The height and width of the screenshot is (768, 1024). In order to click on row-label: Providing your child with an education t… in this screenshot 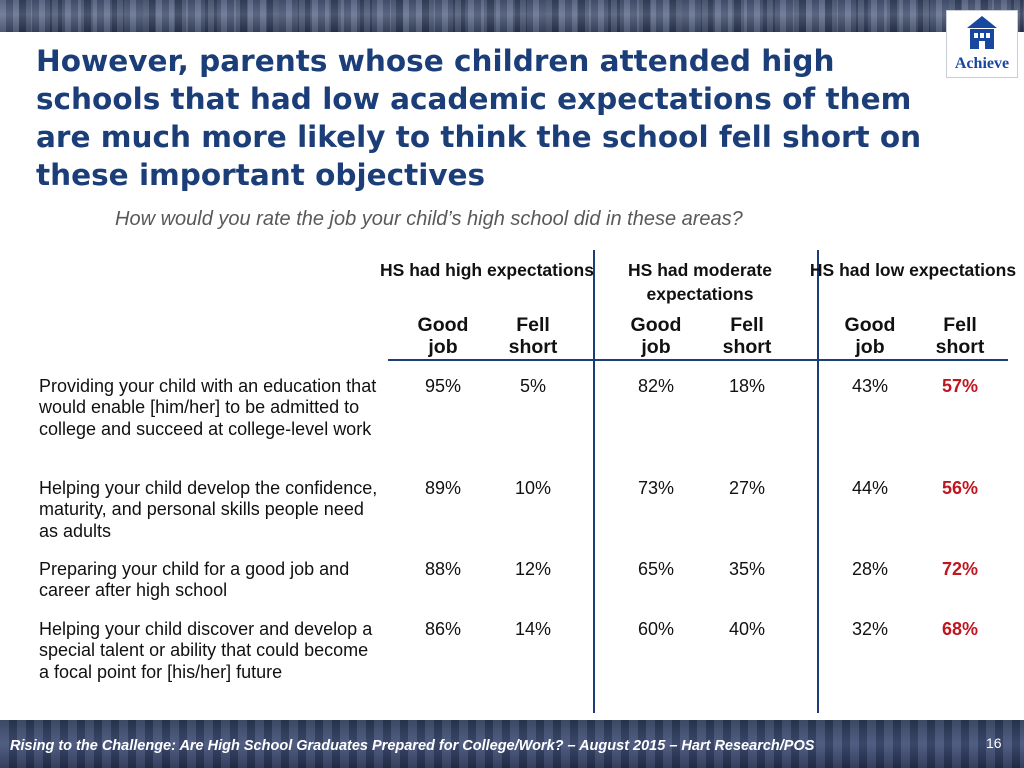, I will do `click(208, 407)`.